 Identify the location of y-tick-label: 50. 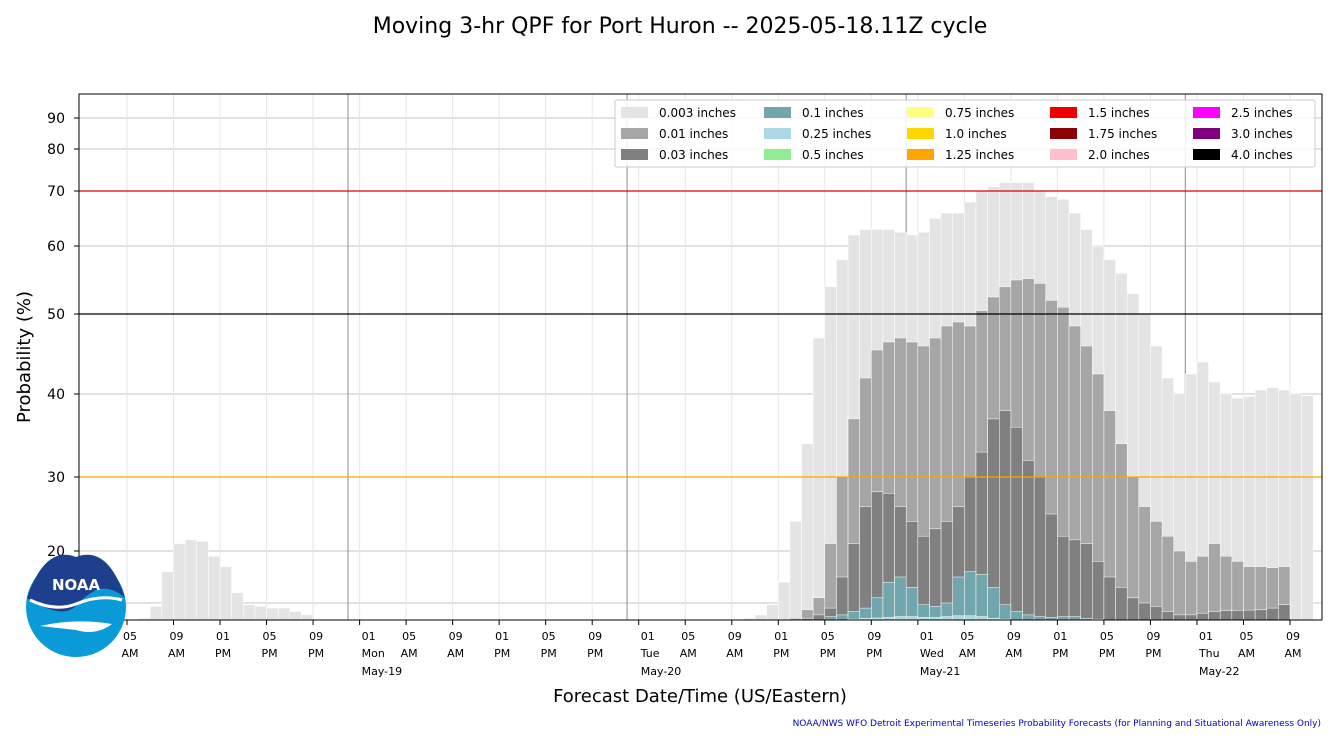
(56, 315).